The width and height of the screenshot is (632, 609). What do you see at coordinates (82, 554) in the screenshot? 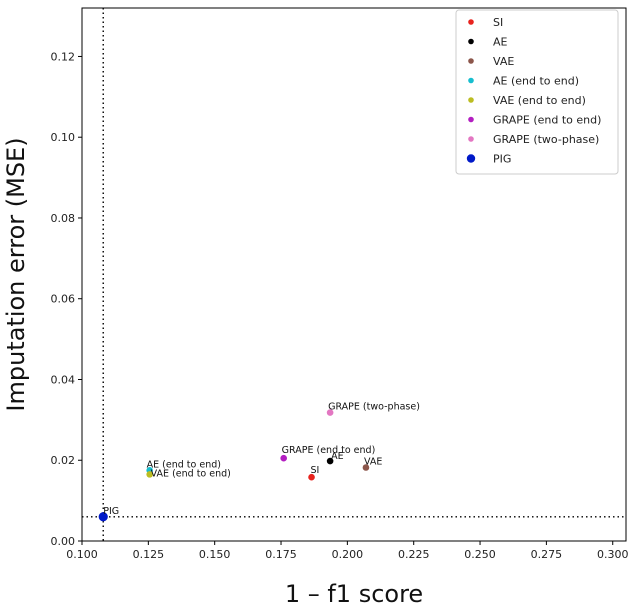
I see `x-tick-label: 0.100` at bounding box center [82, 554].